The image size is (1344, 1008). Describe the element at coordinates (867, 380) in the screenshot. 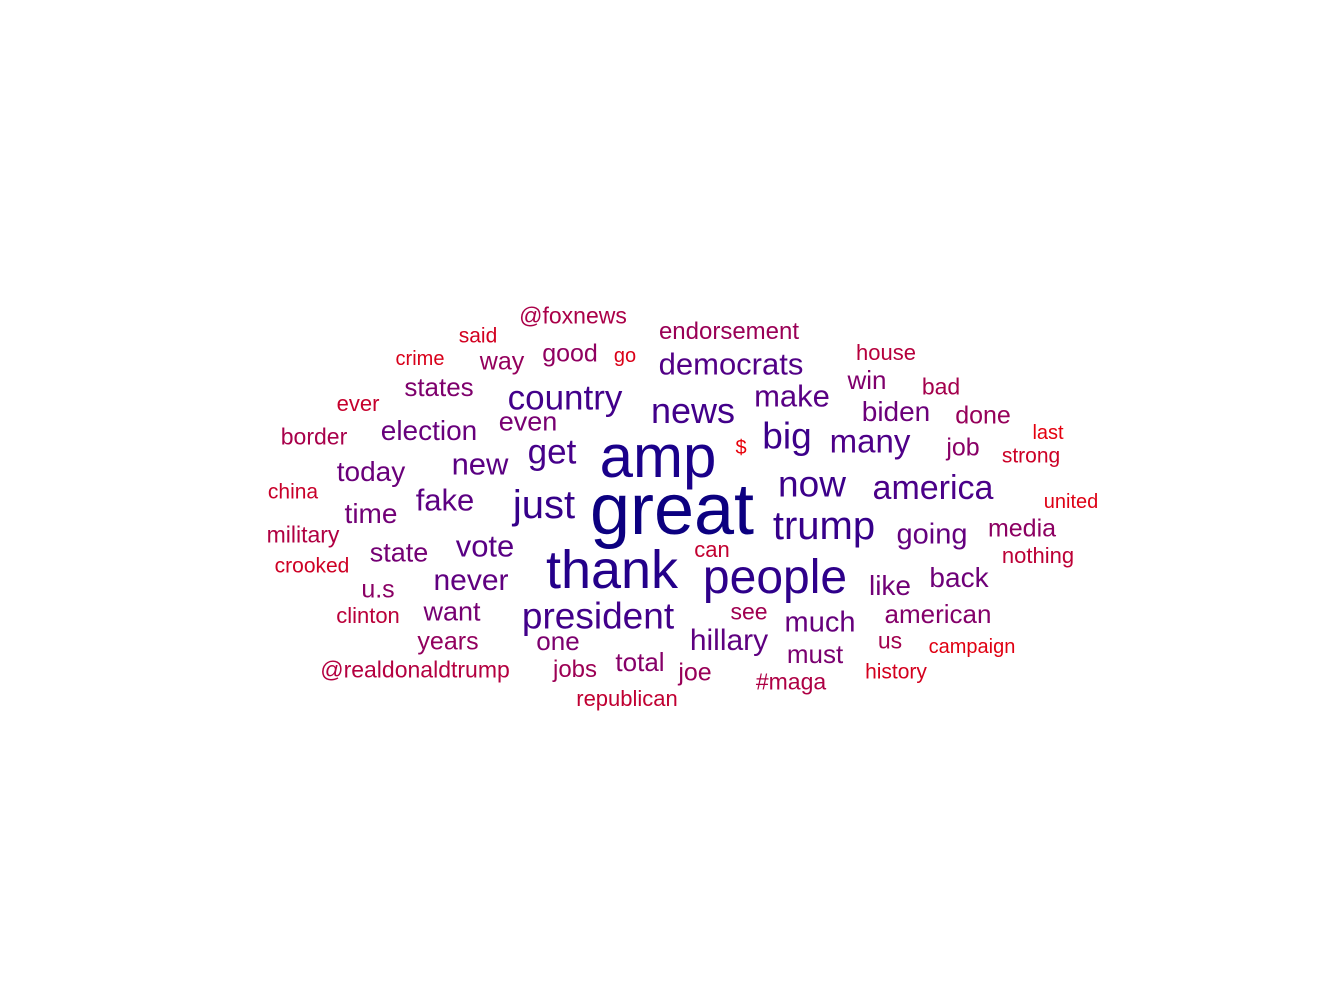

I see `word-win: win` at that location.